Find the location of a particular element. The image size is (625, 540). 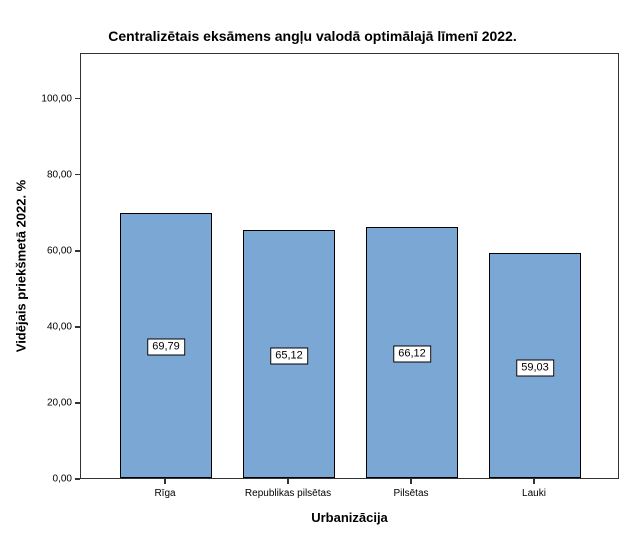

y-axis-tick-label: 60,00 is located at coordinates (59, 251).